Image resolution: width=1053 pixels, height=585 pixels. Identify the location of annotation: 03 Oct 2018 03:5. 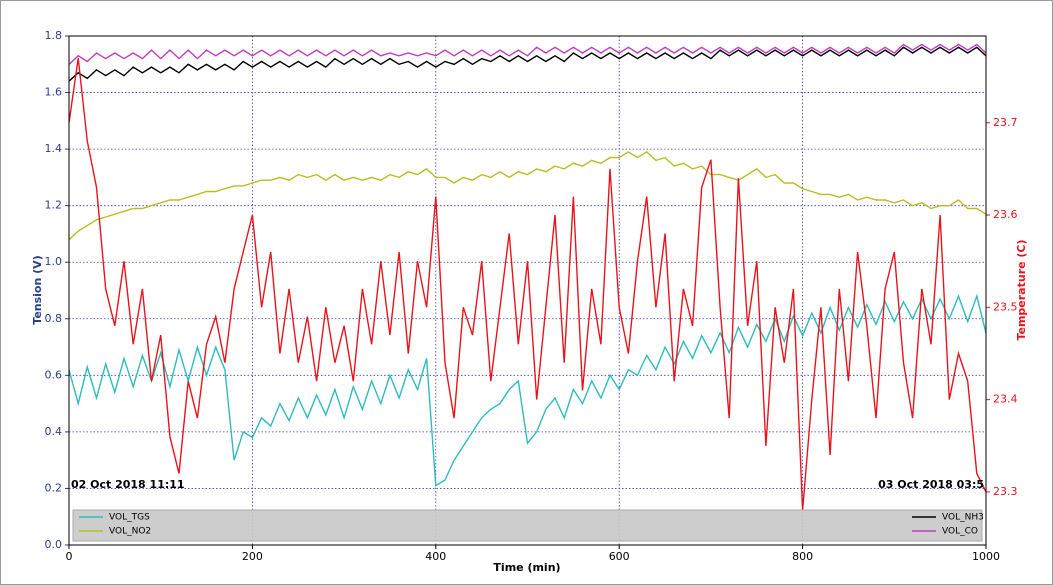
(931, 484).